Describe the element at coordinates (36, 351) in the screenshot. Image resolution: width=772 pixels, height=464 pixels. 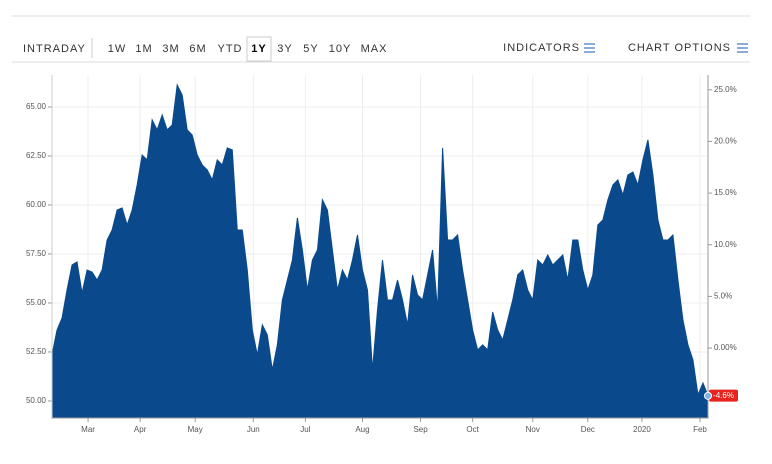
I see `y-tick-label: 52.50` at that location.